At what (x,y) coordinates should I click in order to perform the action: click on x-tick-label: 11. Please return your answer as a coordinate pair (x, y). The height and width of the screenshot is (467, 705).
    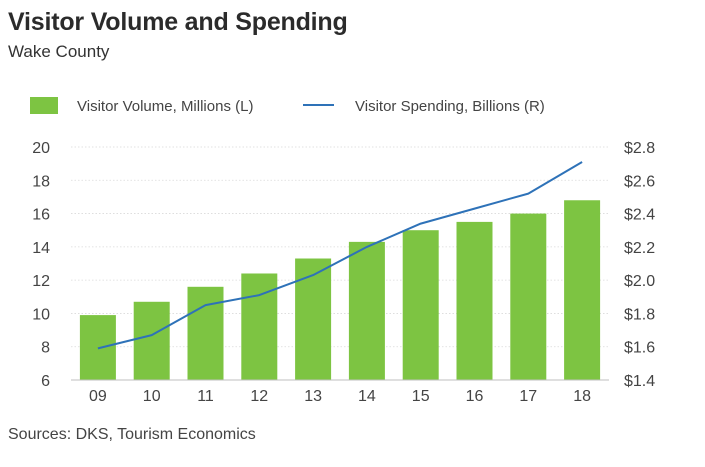
    Looking at the image, I should click on (205, 396).